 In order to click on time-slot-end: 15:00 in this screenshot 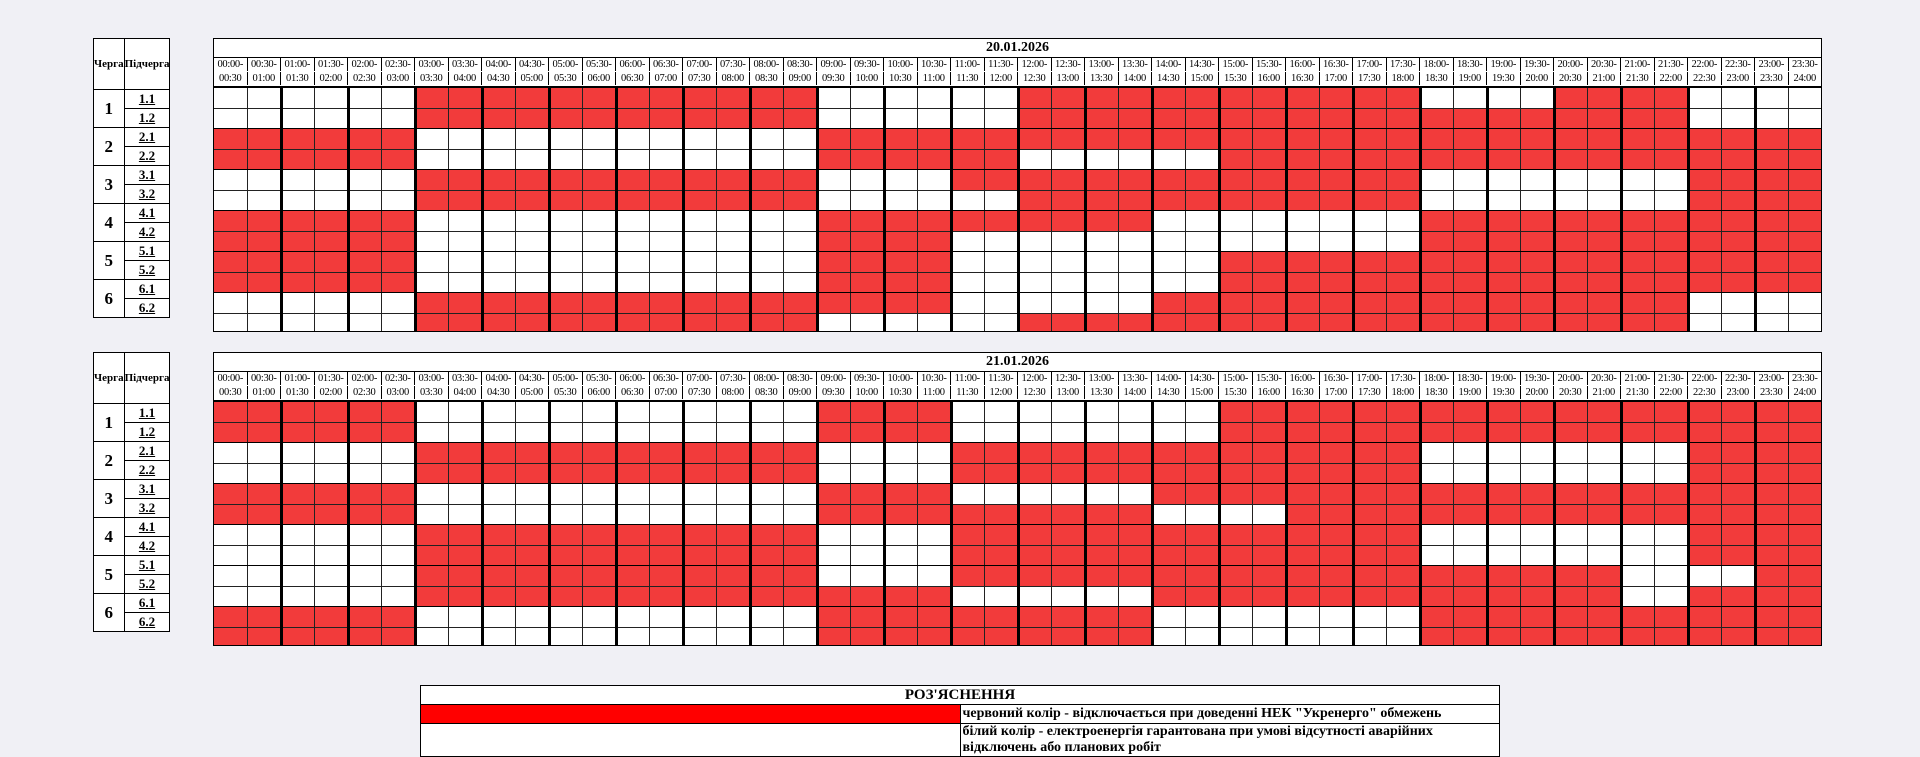, I will do `click(1202, 392)`.